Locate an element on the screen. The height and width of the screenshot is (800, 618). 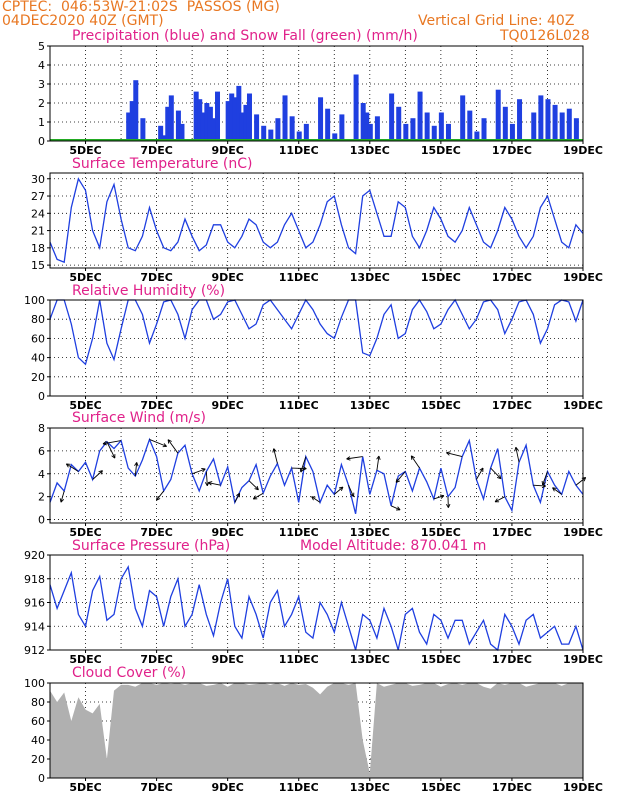
y-tick-label: 40 is located at coordinates (38, 358).